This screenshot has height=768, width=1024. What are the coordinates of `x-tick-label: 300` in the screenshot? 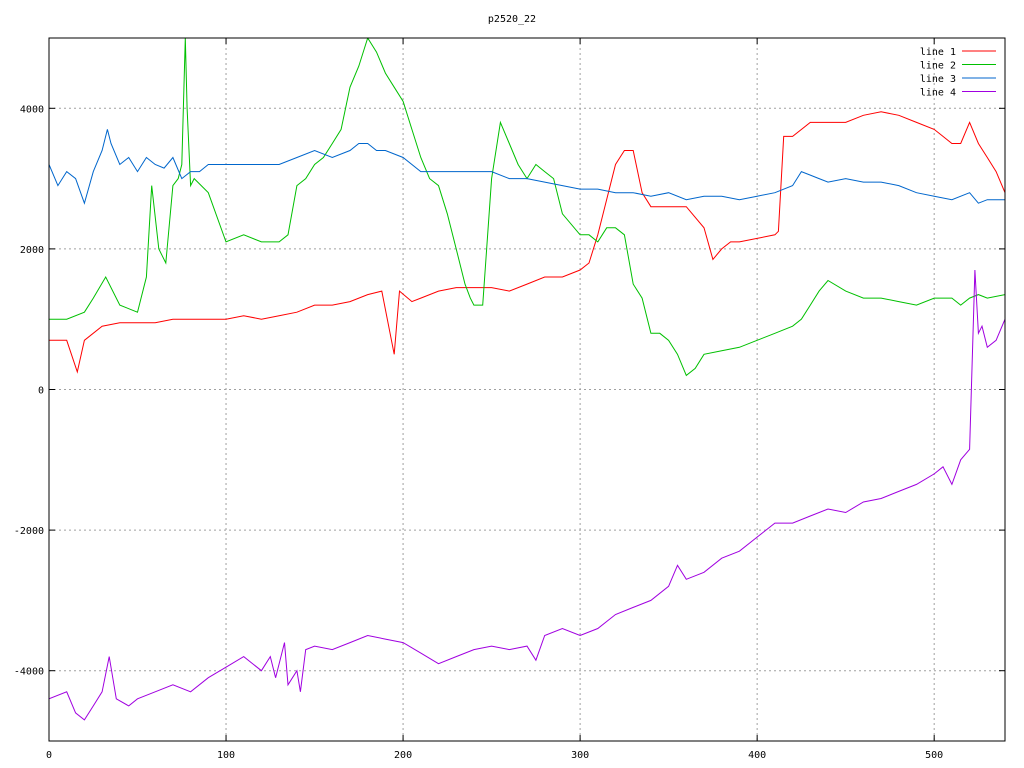 It's located at (580, 755).